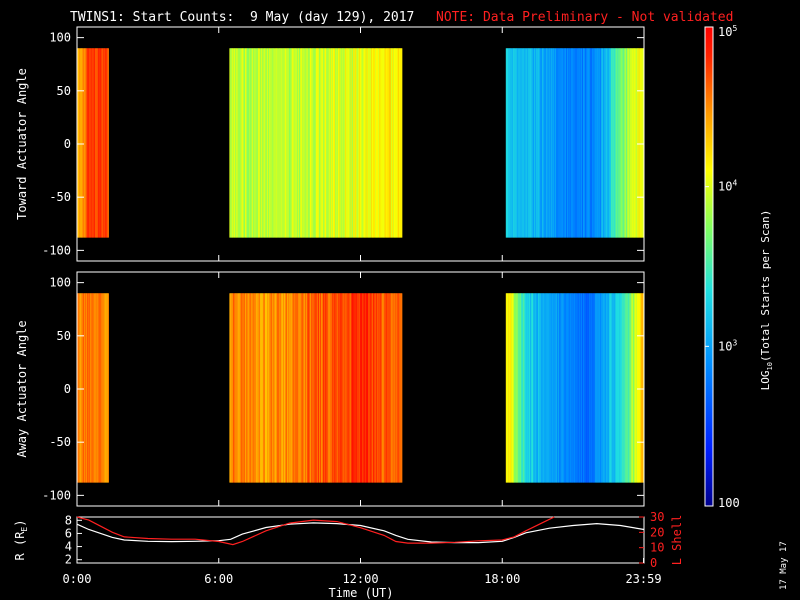 This screenshot has width=800, height=600. I want to click on y-tick-label: -50, so click(60, 442).